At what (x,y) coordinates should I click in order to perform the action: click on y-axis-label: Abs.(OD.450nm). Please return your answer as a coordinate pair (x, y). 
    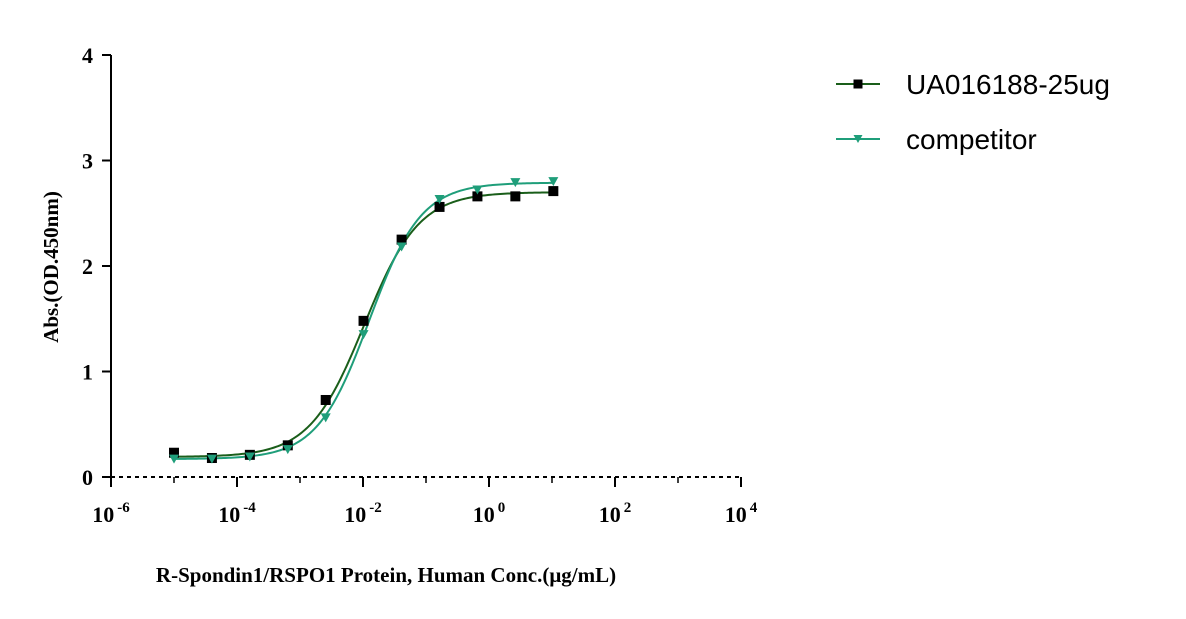
    Looking at the image, I should click on (51, 267).